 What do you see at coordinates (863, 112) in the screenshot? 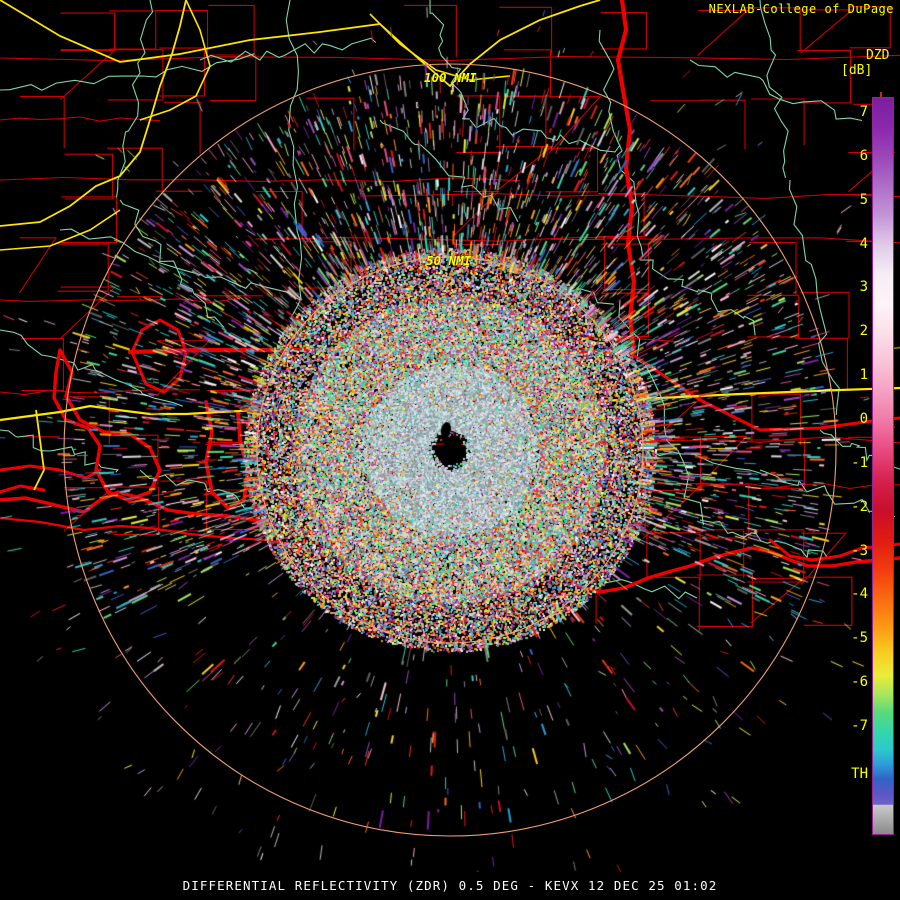
I see `colorbar-tick-7: 7` at bounding box center [863, 112].